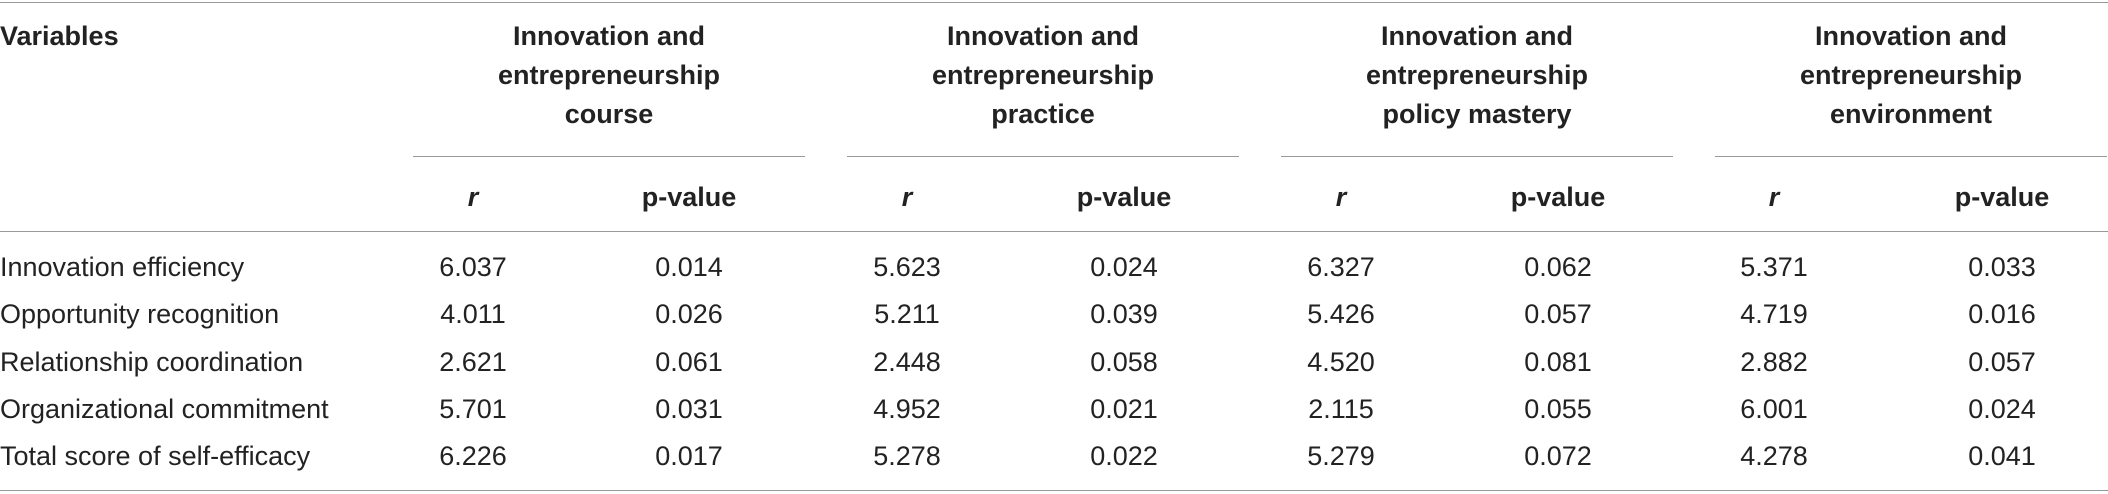 The image size is (2108, 494). Describe the element at coordinates (1774, 267) in the screenshot. I see `cell: 5.371` at that location.